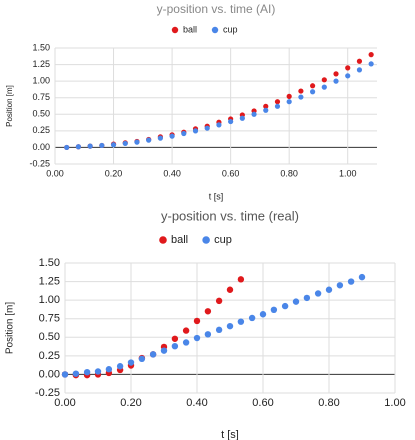 This screenshot has height=440, width=415. Describe the element at coordinates (216, 9) in the screenshot. I see `chart-title: y-position vs. time (AI)` at that location.